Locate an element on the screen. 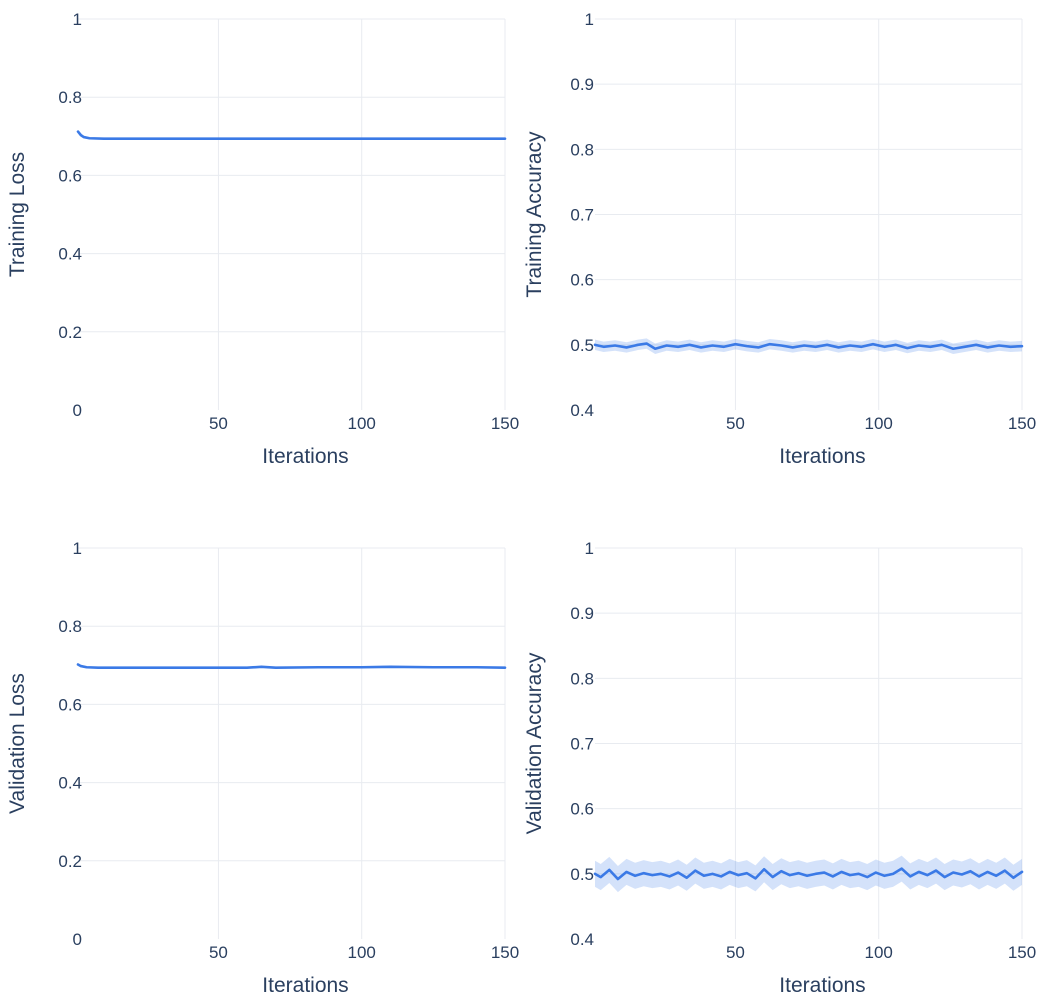 The height and width of the screenshot is (1004, 1059). y-axis-title: Validation Accuracy is located at coordinates (534, 743).